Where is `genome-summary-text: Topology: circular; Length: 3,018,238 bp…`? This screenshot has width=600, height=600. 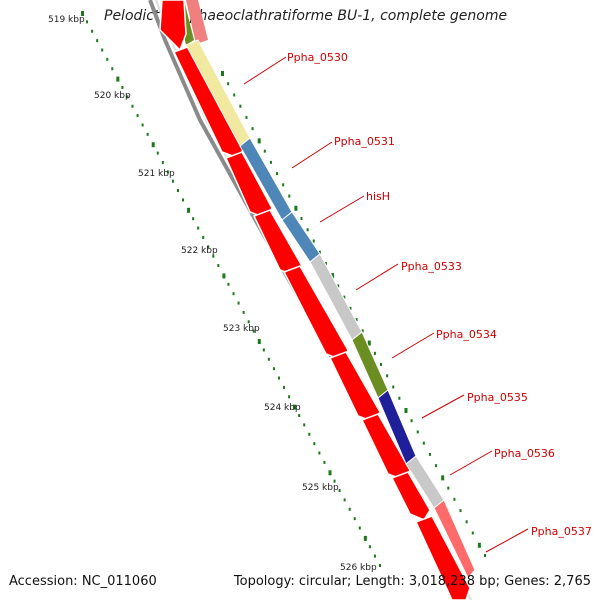 genome-summary-text: Topology: circular; Length: 3,018,238 bp… is located at coordinates (412, 581).